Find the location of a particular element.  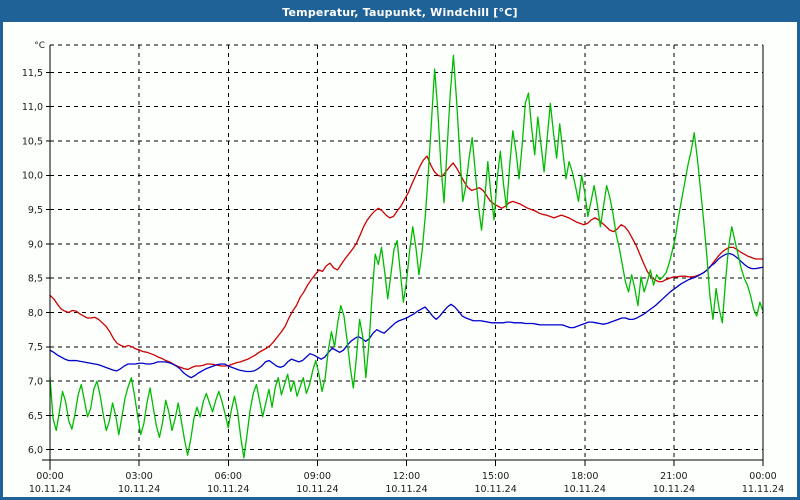

y-axis-tick-label: 8,0 is located at coordinates (35, 313).